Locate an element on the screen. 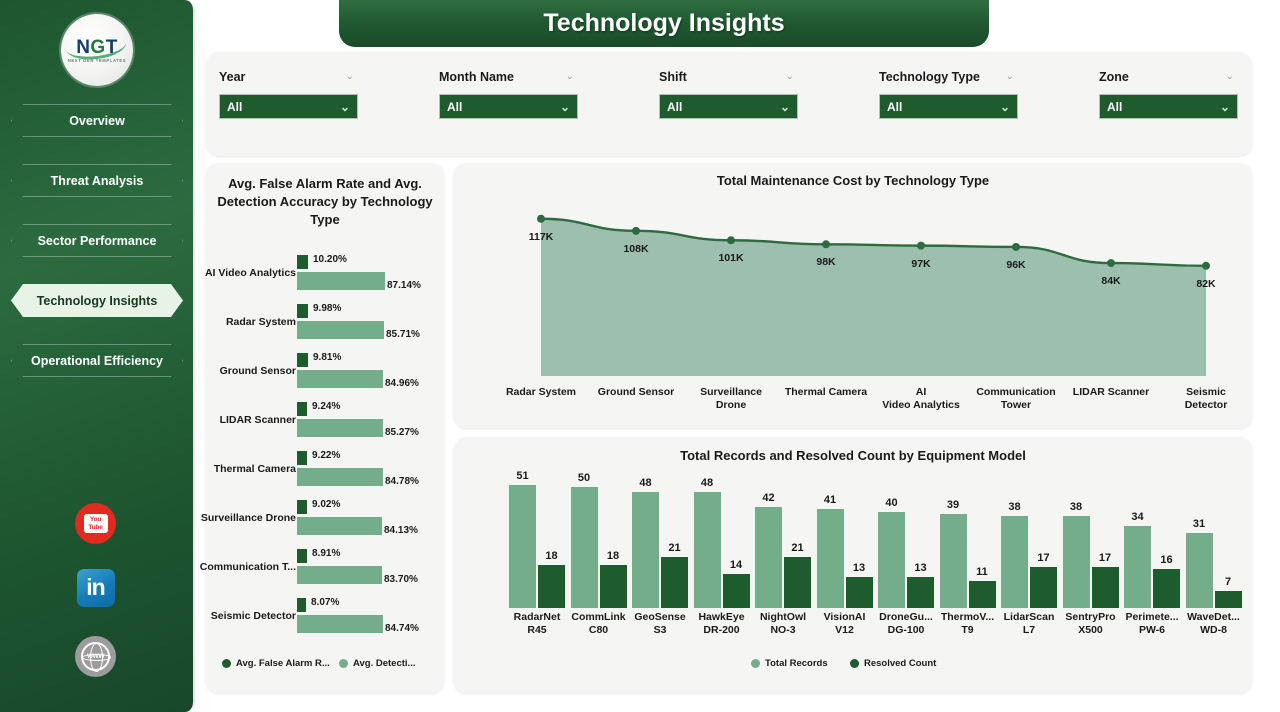 The width and height of the screenshot is (1280, 712). x-axis-tick: Surveillance Drone is located at coordinates (731, 398).